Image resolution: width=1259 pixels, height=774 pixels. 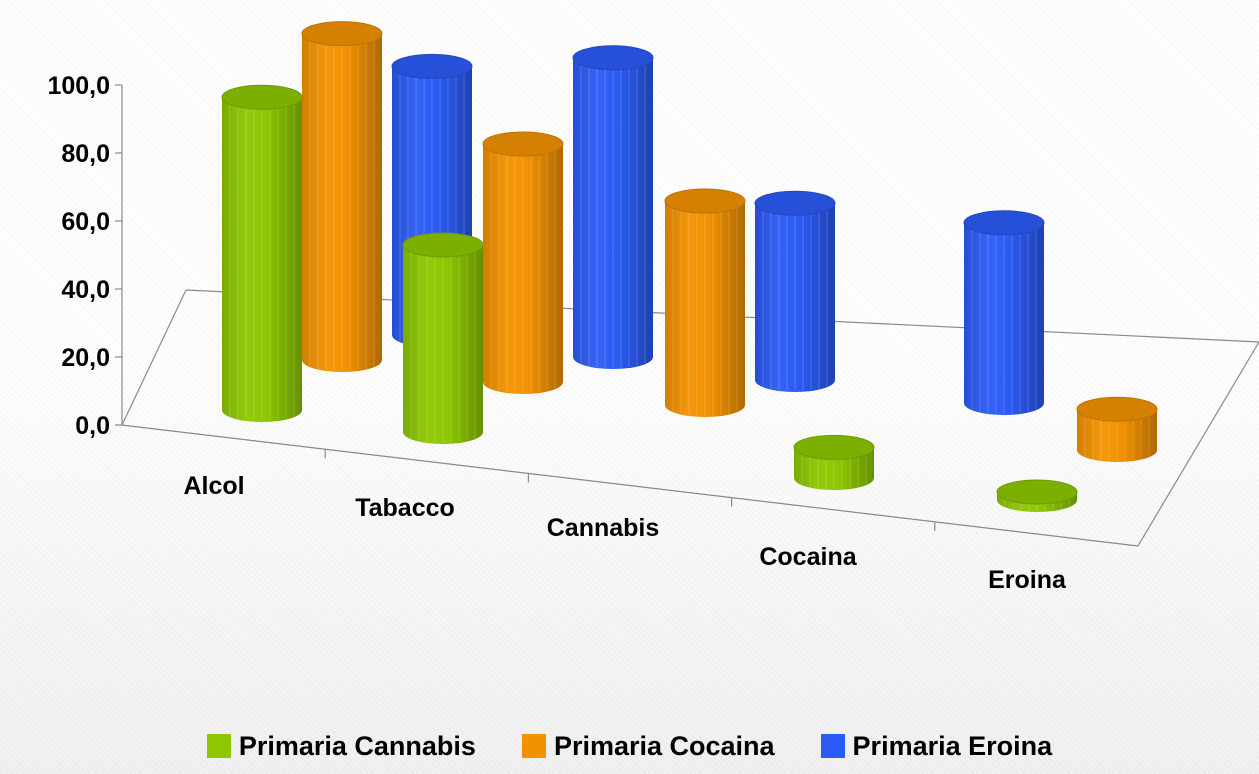 What do you see at coordinates (808, 557) in the screenshot?
I see `x-tick-label: Cocaina` at bounding box center [808, 557].